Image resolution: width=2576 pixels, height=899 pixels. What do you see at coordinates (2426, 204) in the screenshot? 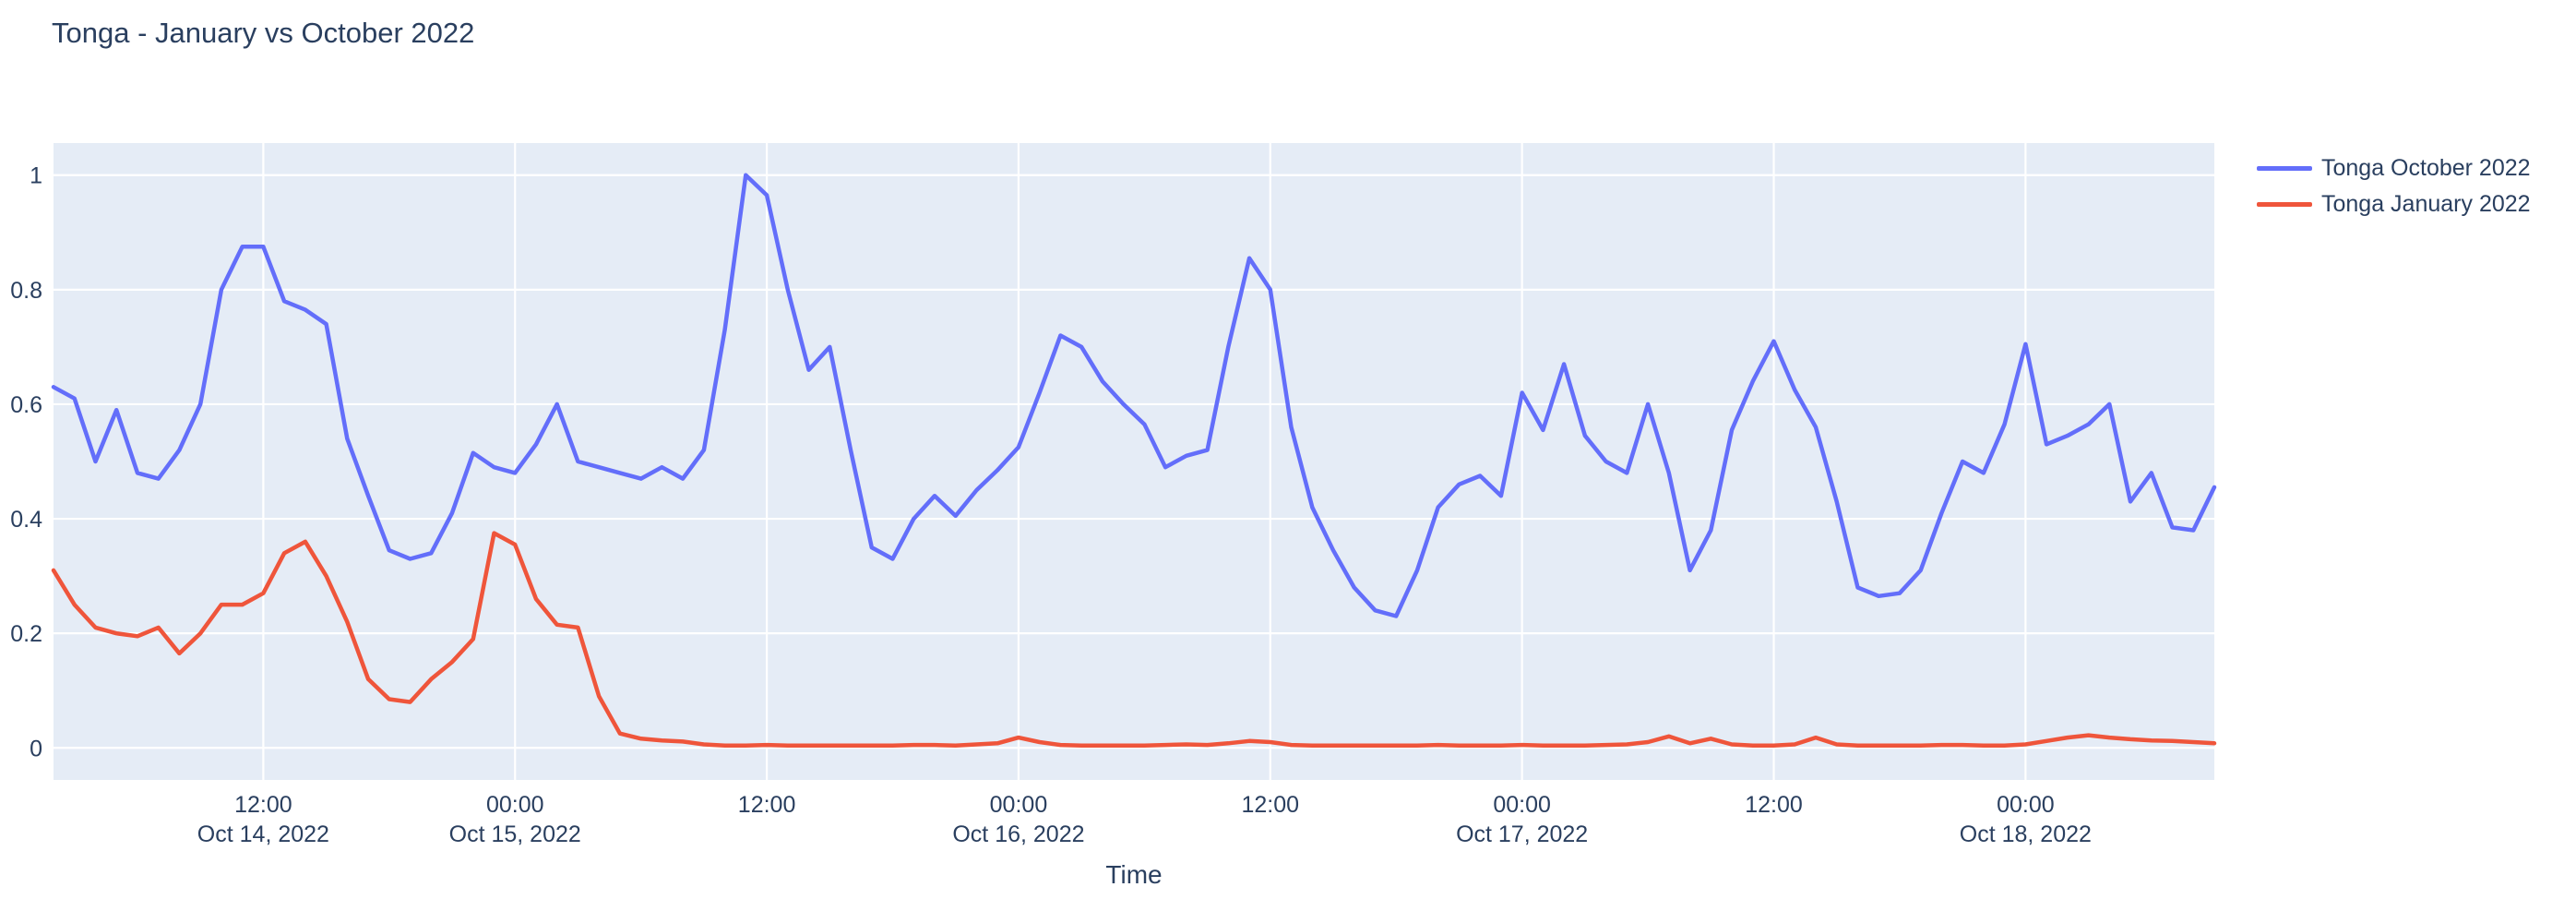
I see `legend-label-january: Tonga January 2022` at bounding box center [2426, 204].